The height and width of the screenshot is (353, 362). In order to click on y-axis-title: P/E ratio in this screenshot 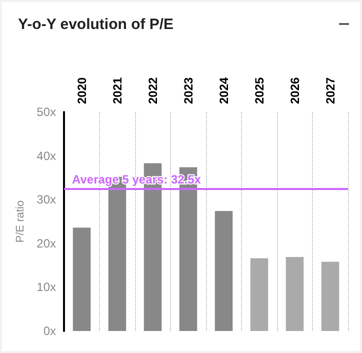, I will do `click(20, 221)`.